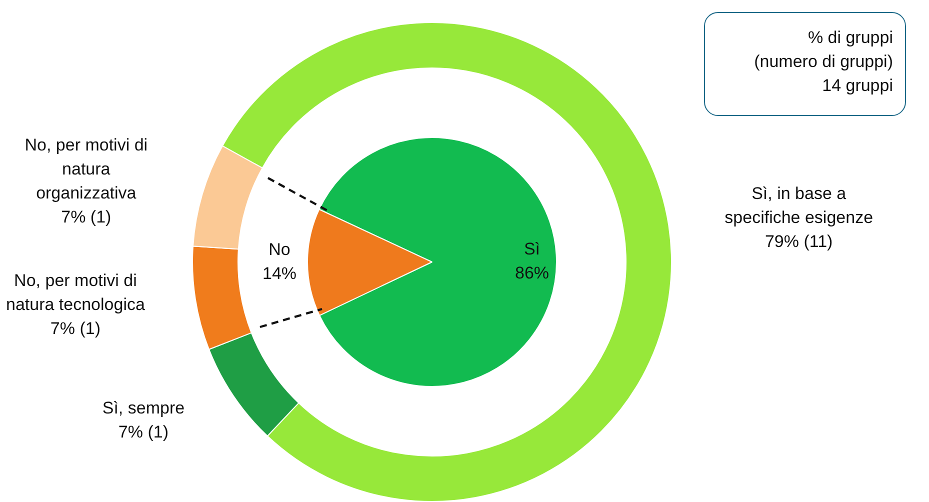 This screenshot has height=502, width=929. I want to click on slice-label: Sì, in base a specifiche esigenze, so click(799, 206).